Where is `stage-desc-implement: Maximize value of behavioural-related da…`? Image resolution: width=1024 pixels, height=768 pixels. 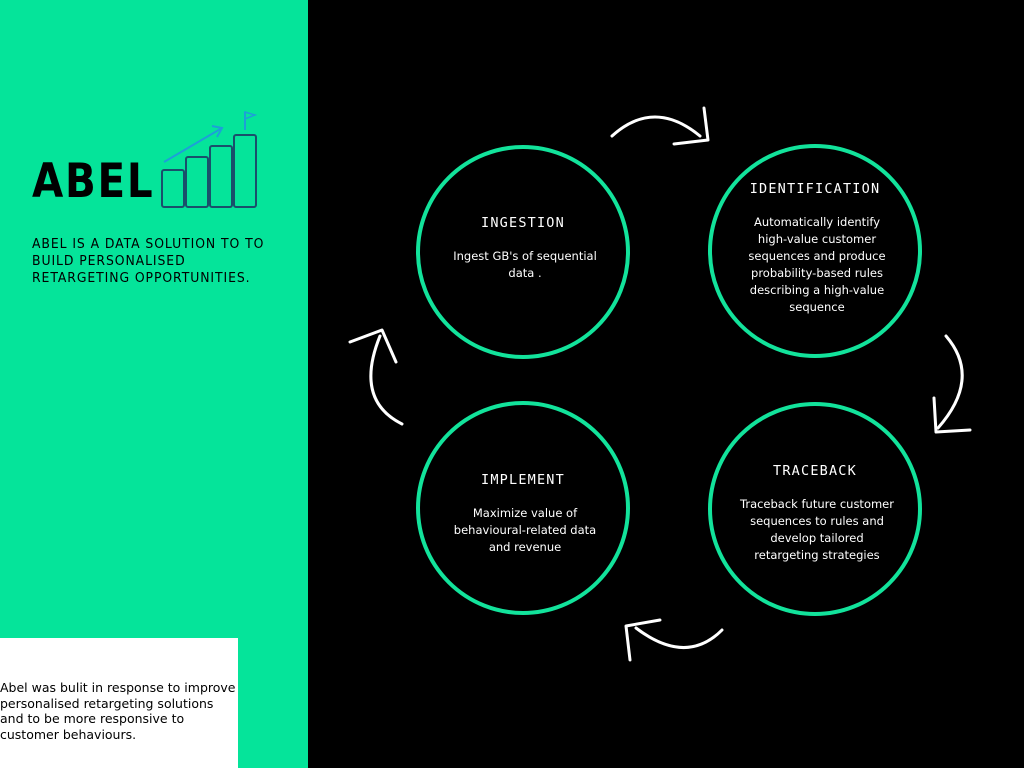 stage-desc-implement: Maximize value of behavioural-related da… is located at coordinates (525, 530).